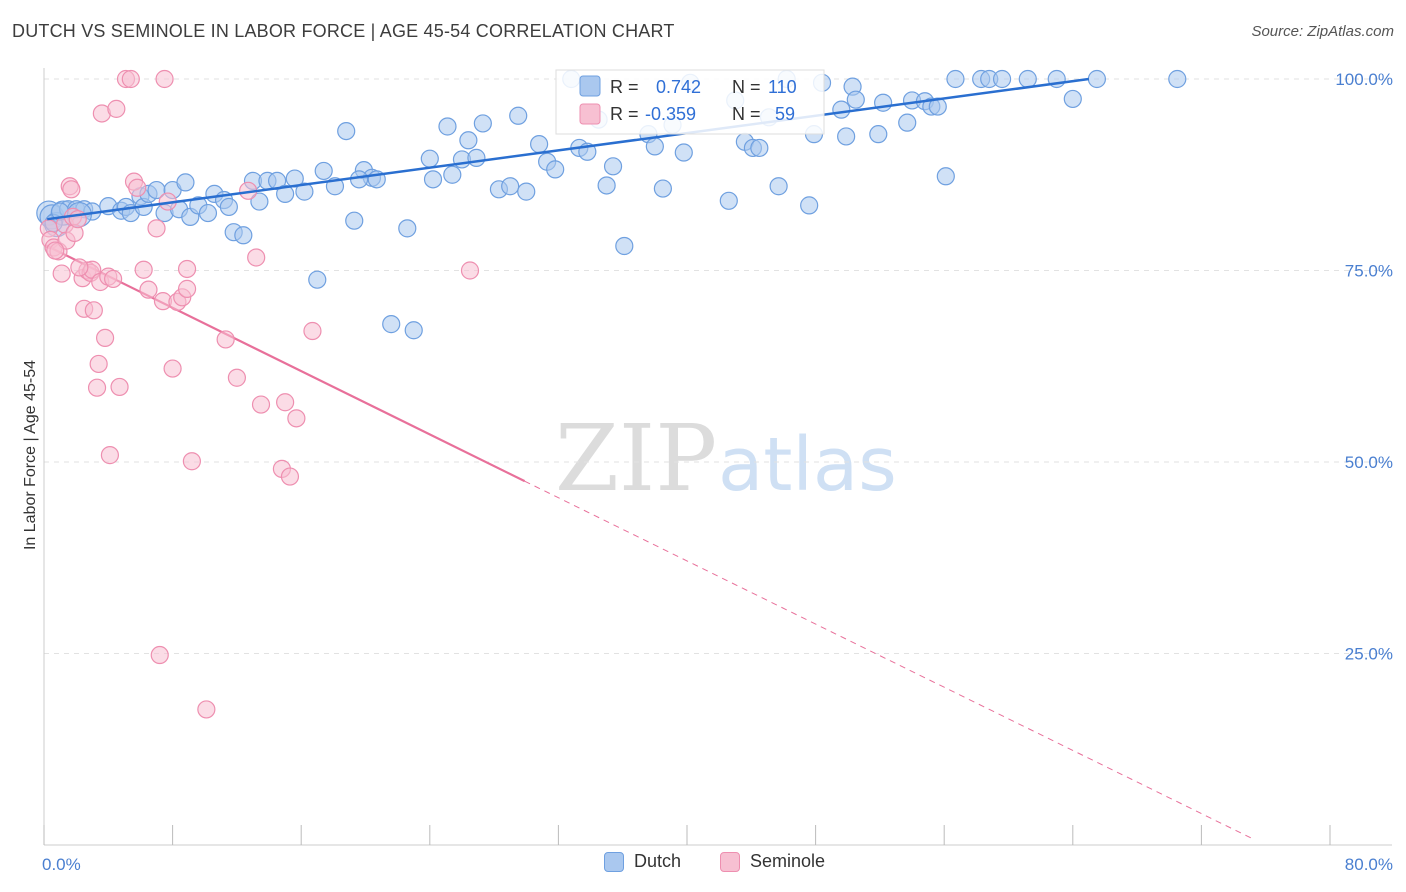  Describe the element at coordinates (1369, 271) in the screenshot. I see `y-tick-label: 75.0%` at that location.